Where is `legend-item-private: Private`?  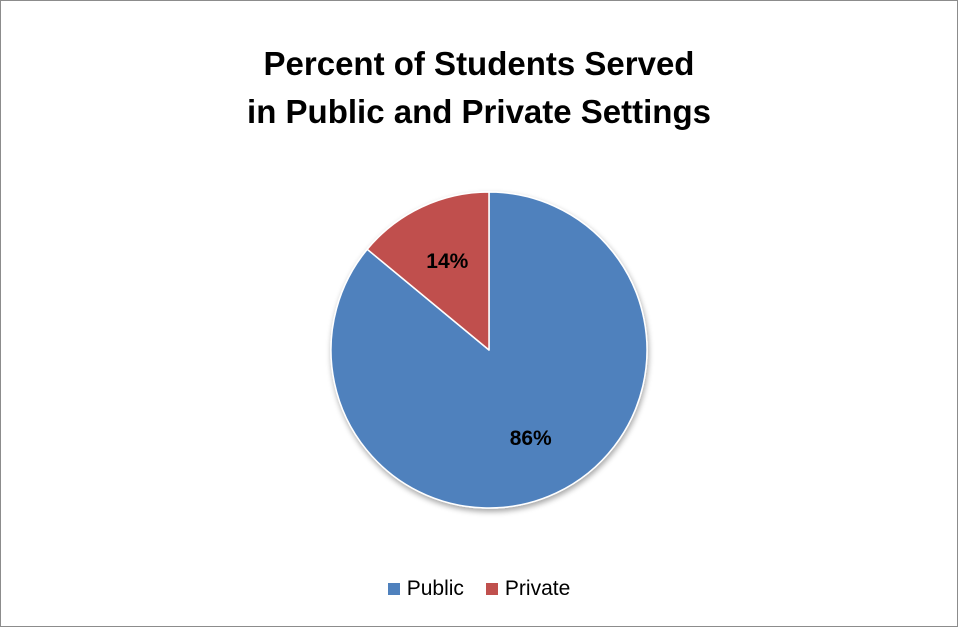
legend-item-private: Private is located at coordinates (528, 589).